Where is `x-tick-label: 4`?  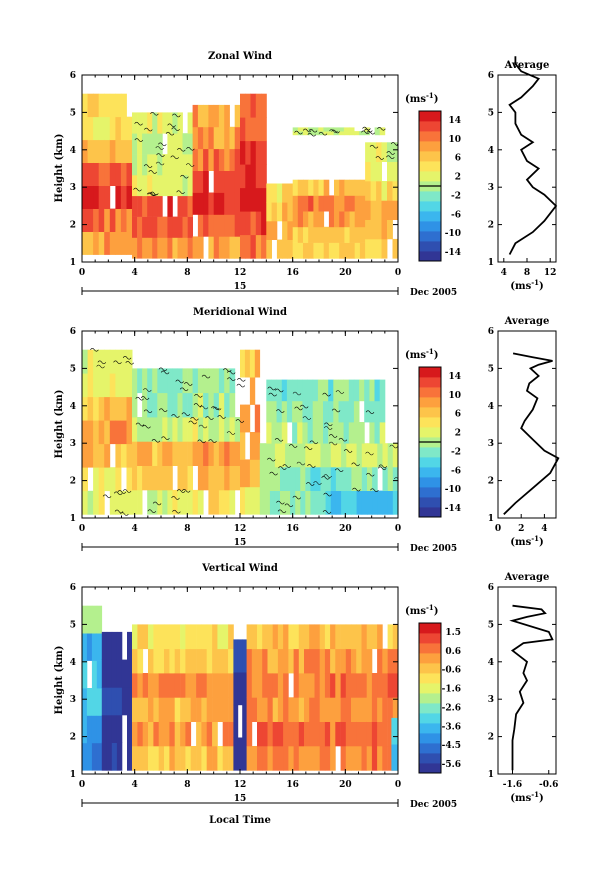
x-tick-label: 4 is located at coordinates (135, 273).